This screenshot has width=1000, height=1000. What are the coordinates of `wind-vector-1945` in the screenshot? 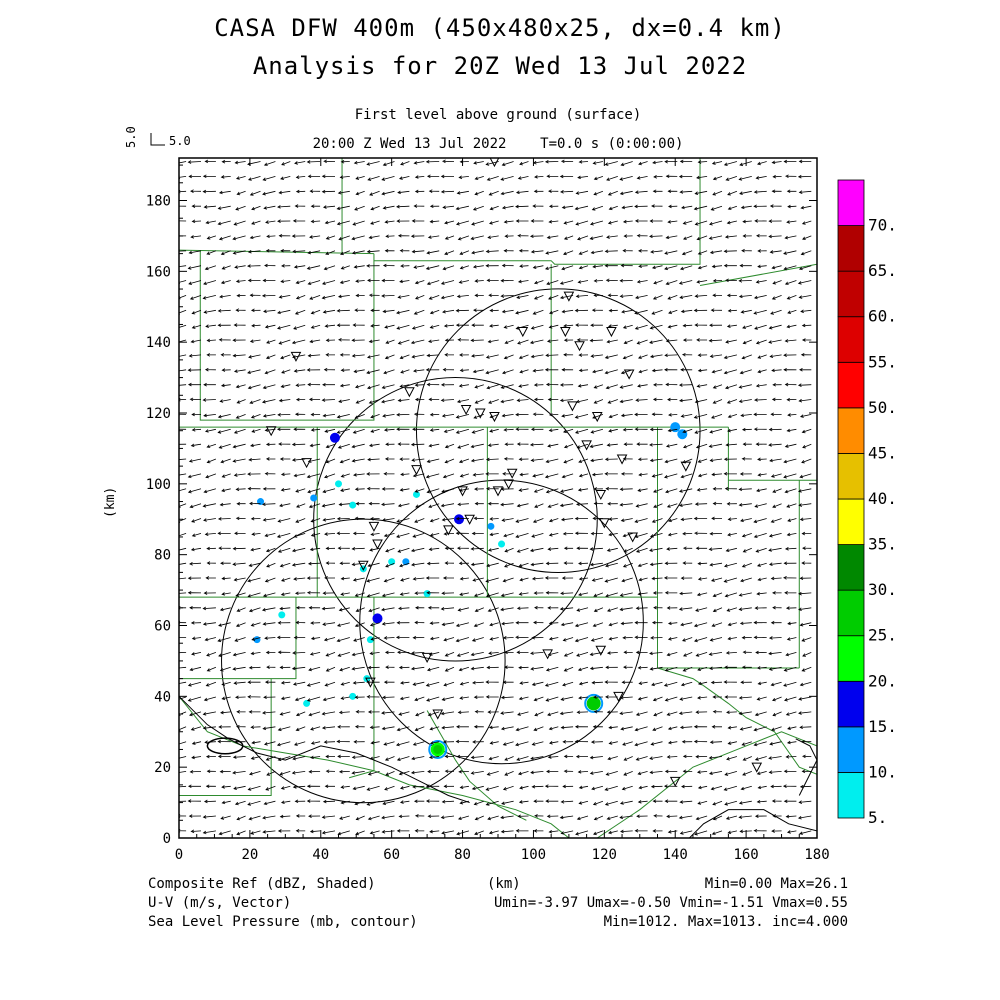 It's located at (329, 161).